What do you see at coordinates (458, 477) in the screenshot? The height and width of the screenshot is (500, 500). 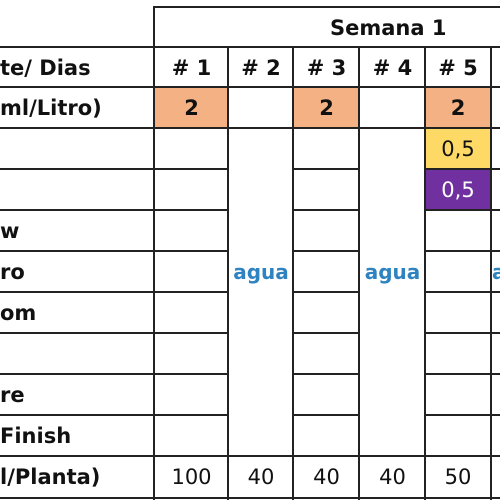 I see `total-day5: 50` at bounding box center [458, 477].